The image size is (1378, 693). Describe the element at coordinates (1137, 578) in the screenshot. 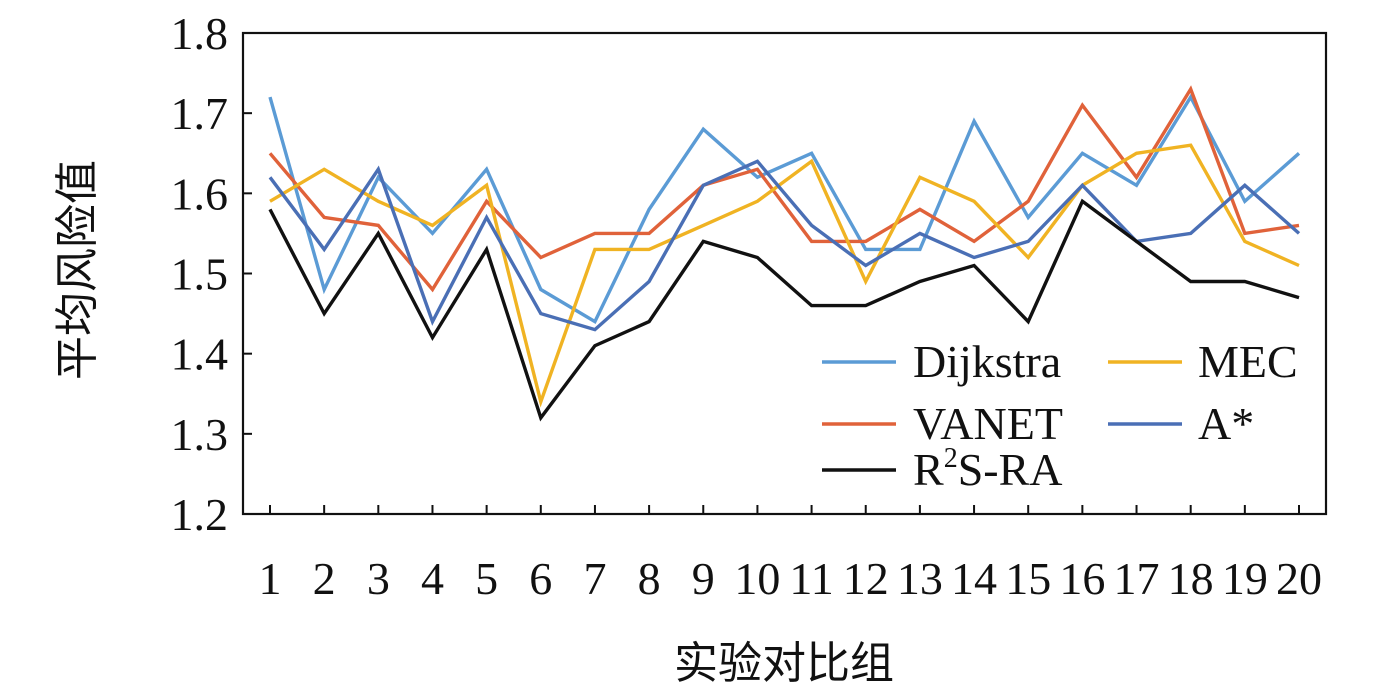

I see `x-tick-label: 17` at that location.